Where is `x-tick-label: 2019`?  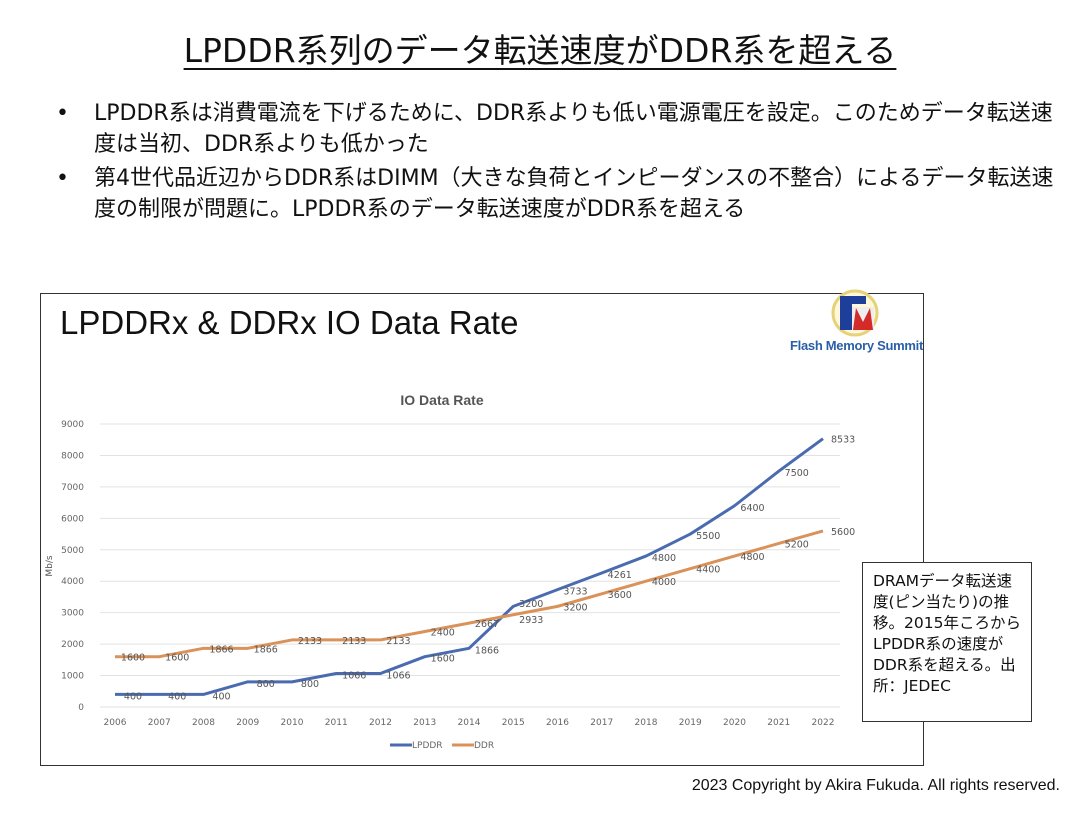
x-tick-label: 2019 is located at coordinates (690, 723).